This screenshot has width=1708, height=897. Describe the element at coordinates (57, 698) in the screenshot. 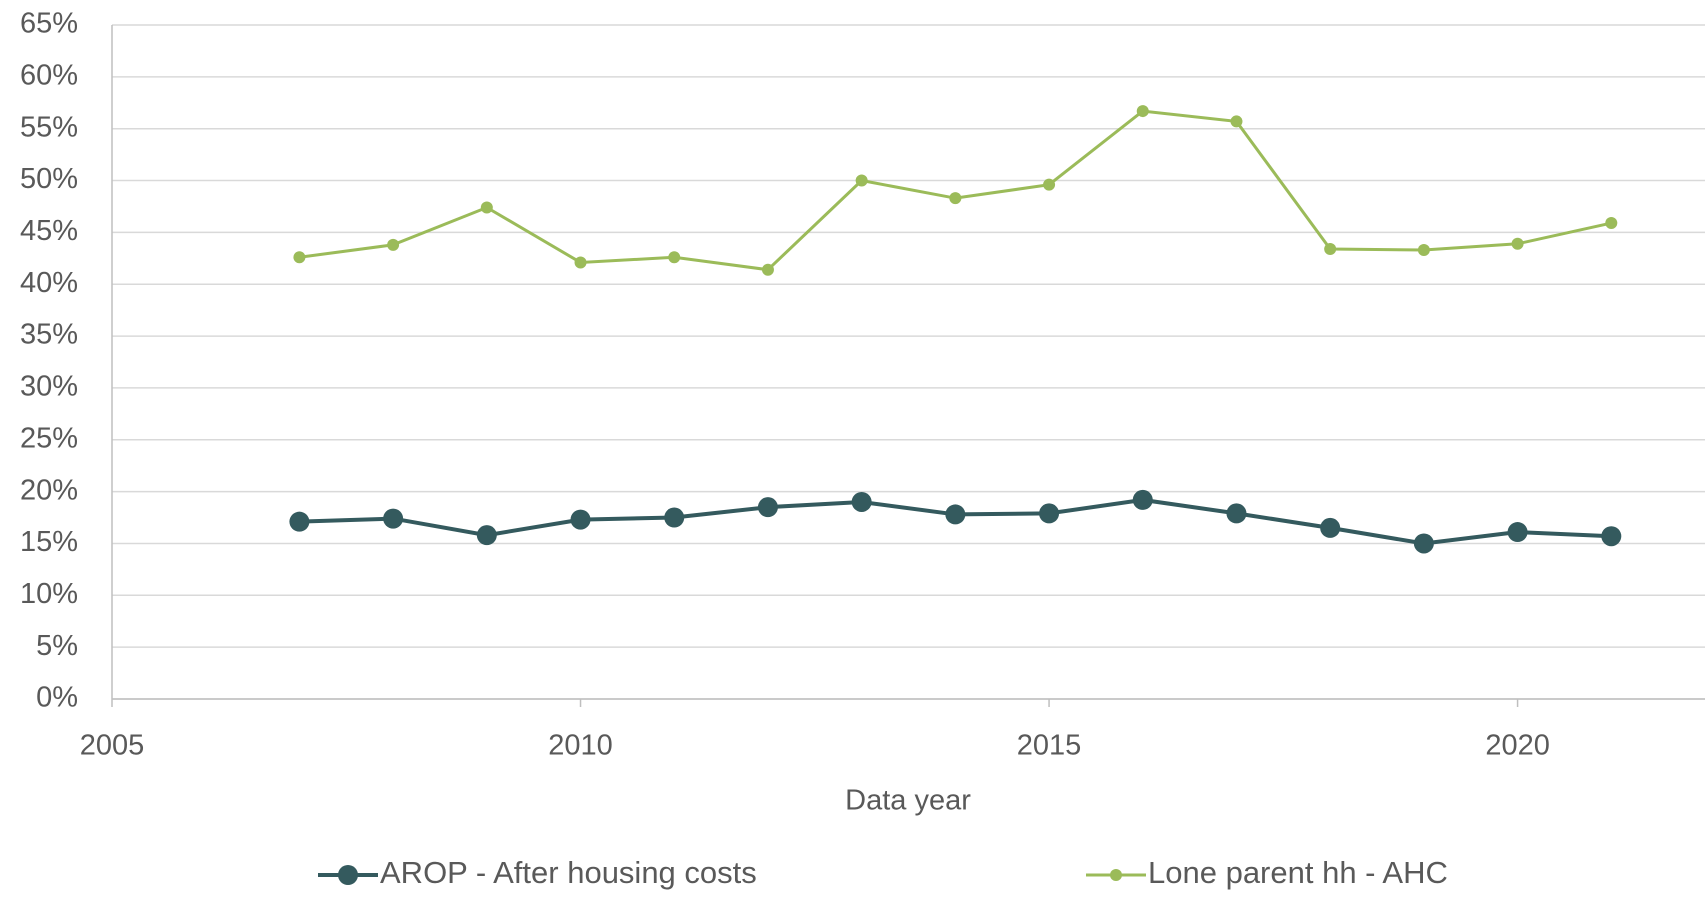

I see `y-tick-label: 0%` at that location.